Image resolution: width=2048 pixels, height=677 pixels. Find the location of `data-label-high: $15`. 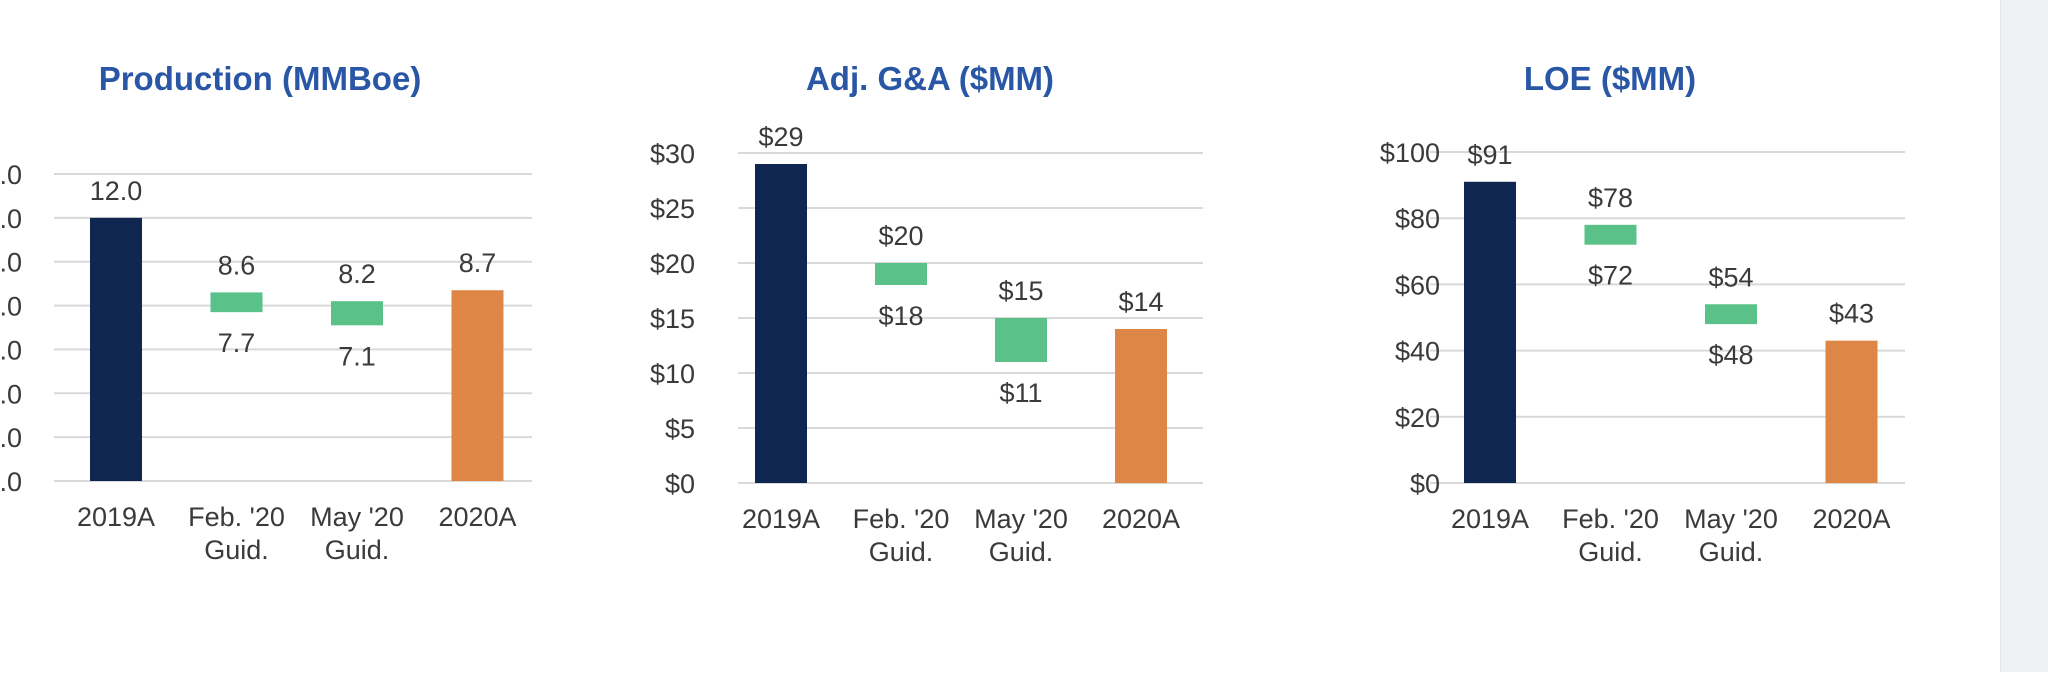

data-label-high: $15 is located at coordinates (1020, 291).